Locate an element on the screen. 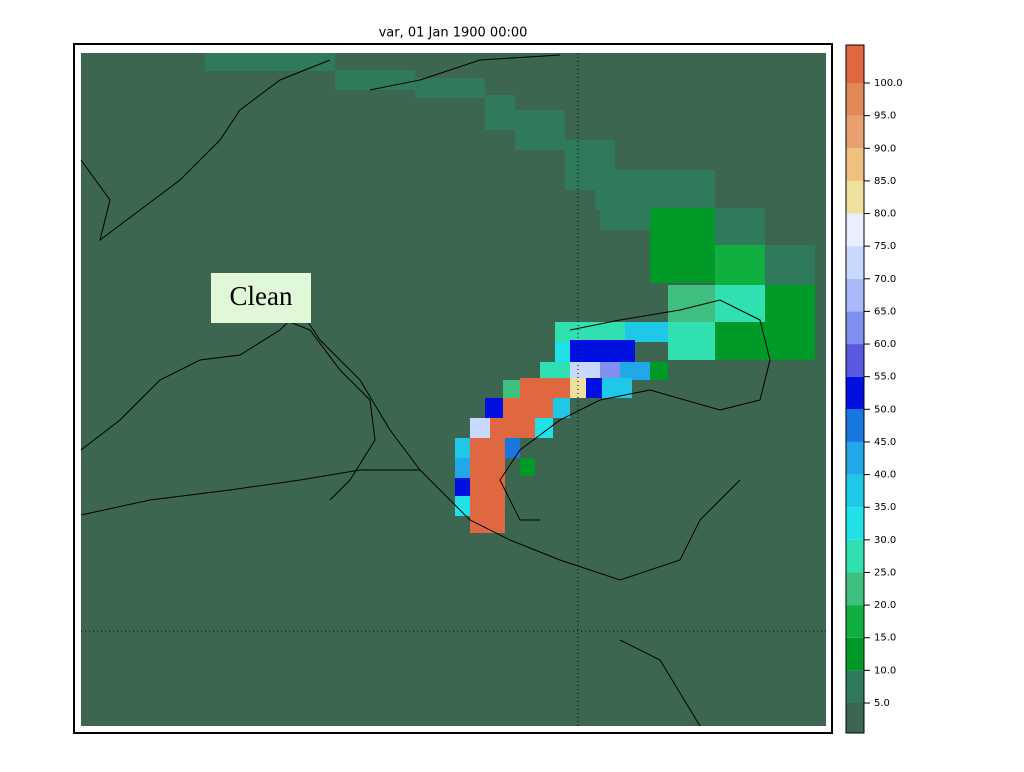 This screenshot has width=1024, height=772. colorbar-frame is located at coordinates (855, 389).